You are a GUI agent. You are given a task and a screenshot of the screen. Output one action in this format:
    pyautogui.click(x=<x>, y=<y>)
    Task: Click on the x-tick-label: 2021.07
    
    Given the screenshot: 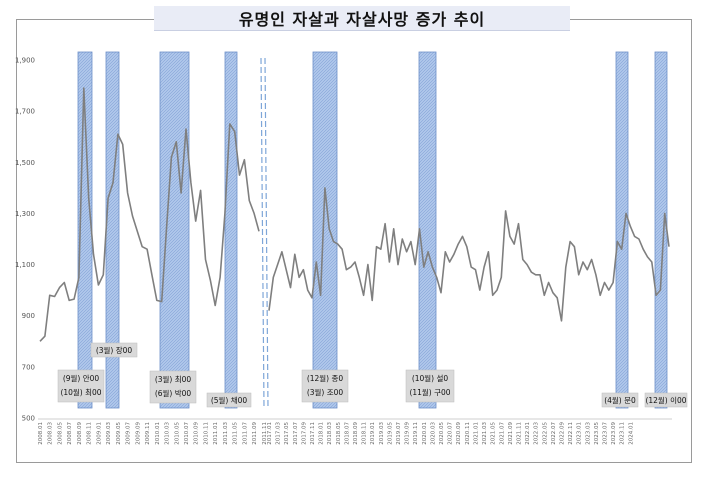 What is the action you would take?
    pyautogui.click(x=502, y=433)
    